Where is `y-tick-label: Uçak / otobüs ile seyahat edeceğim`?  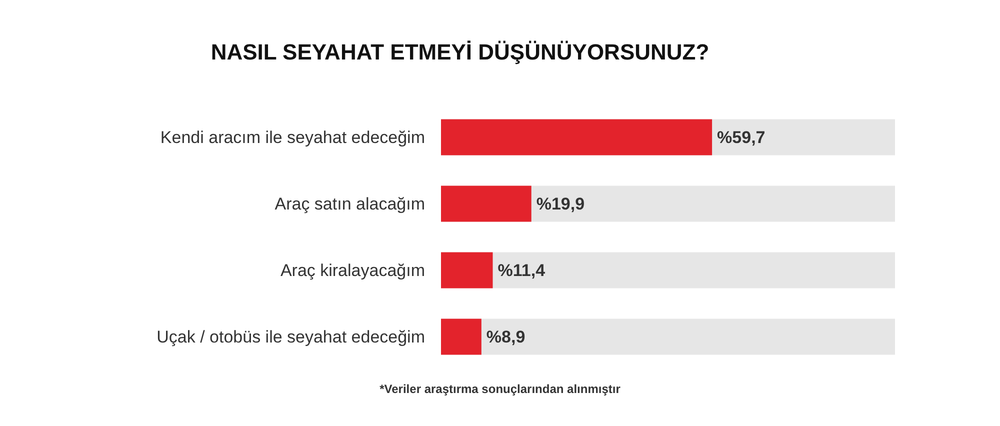
y-tick-label: Uçak / otobüs ile seyahat edeceğim is located at coordinates (290, 336).